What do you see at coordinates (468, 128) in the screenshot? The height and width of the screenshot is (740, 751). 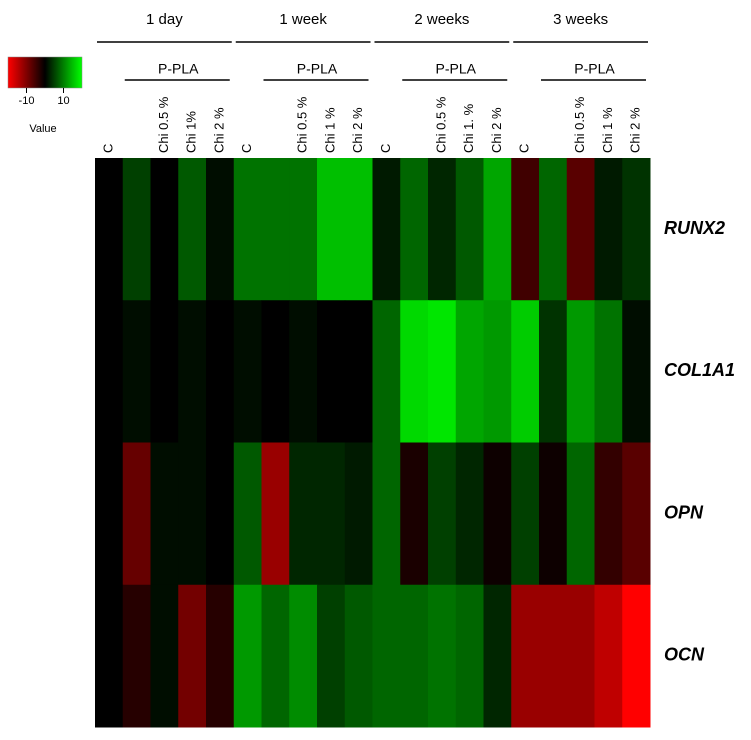 I see `column-label: Chi 1. %` at bounding box center [468, 128].